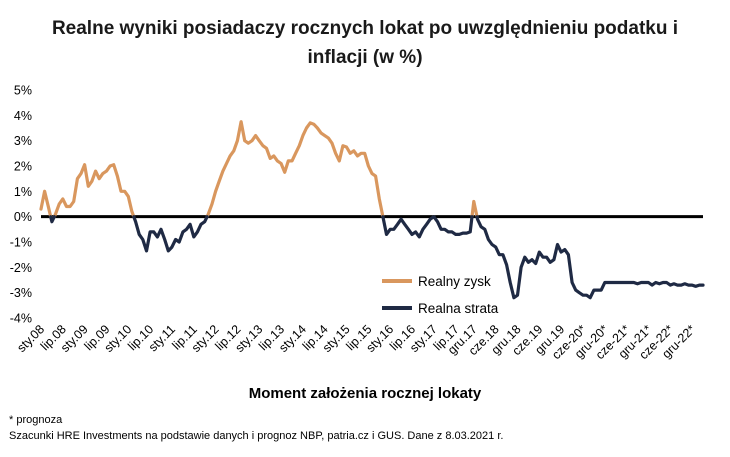 Image resolution: width=730 pixels, height=457 pixels. Describe the element at coordinates (458, 308) in the screenshot. I see `legend-label-realna-strata: Realna strata` at that location.